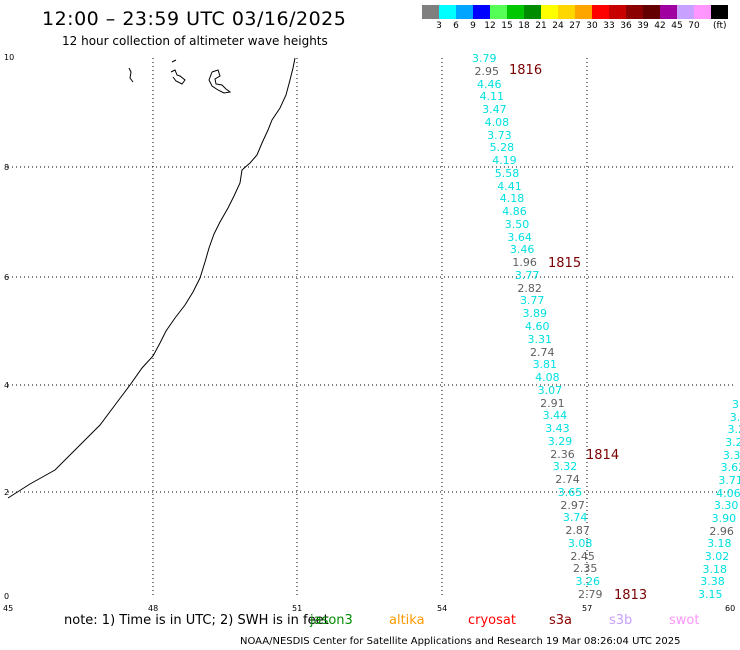 The height and width of the screenshot is (650, 740). I want to click on swh-value: 3.15, so click(710, 594).